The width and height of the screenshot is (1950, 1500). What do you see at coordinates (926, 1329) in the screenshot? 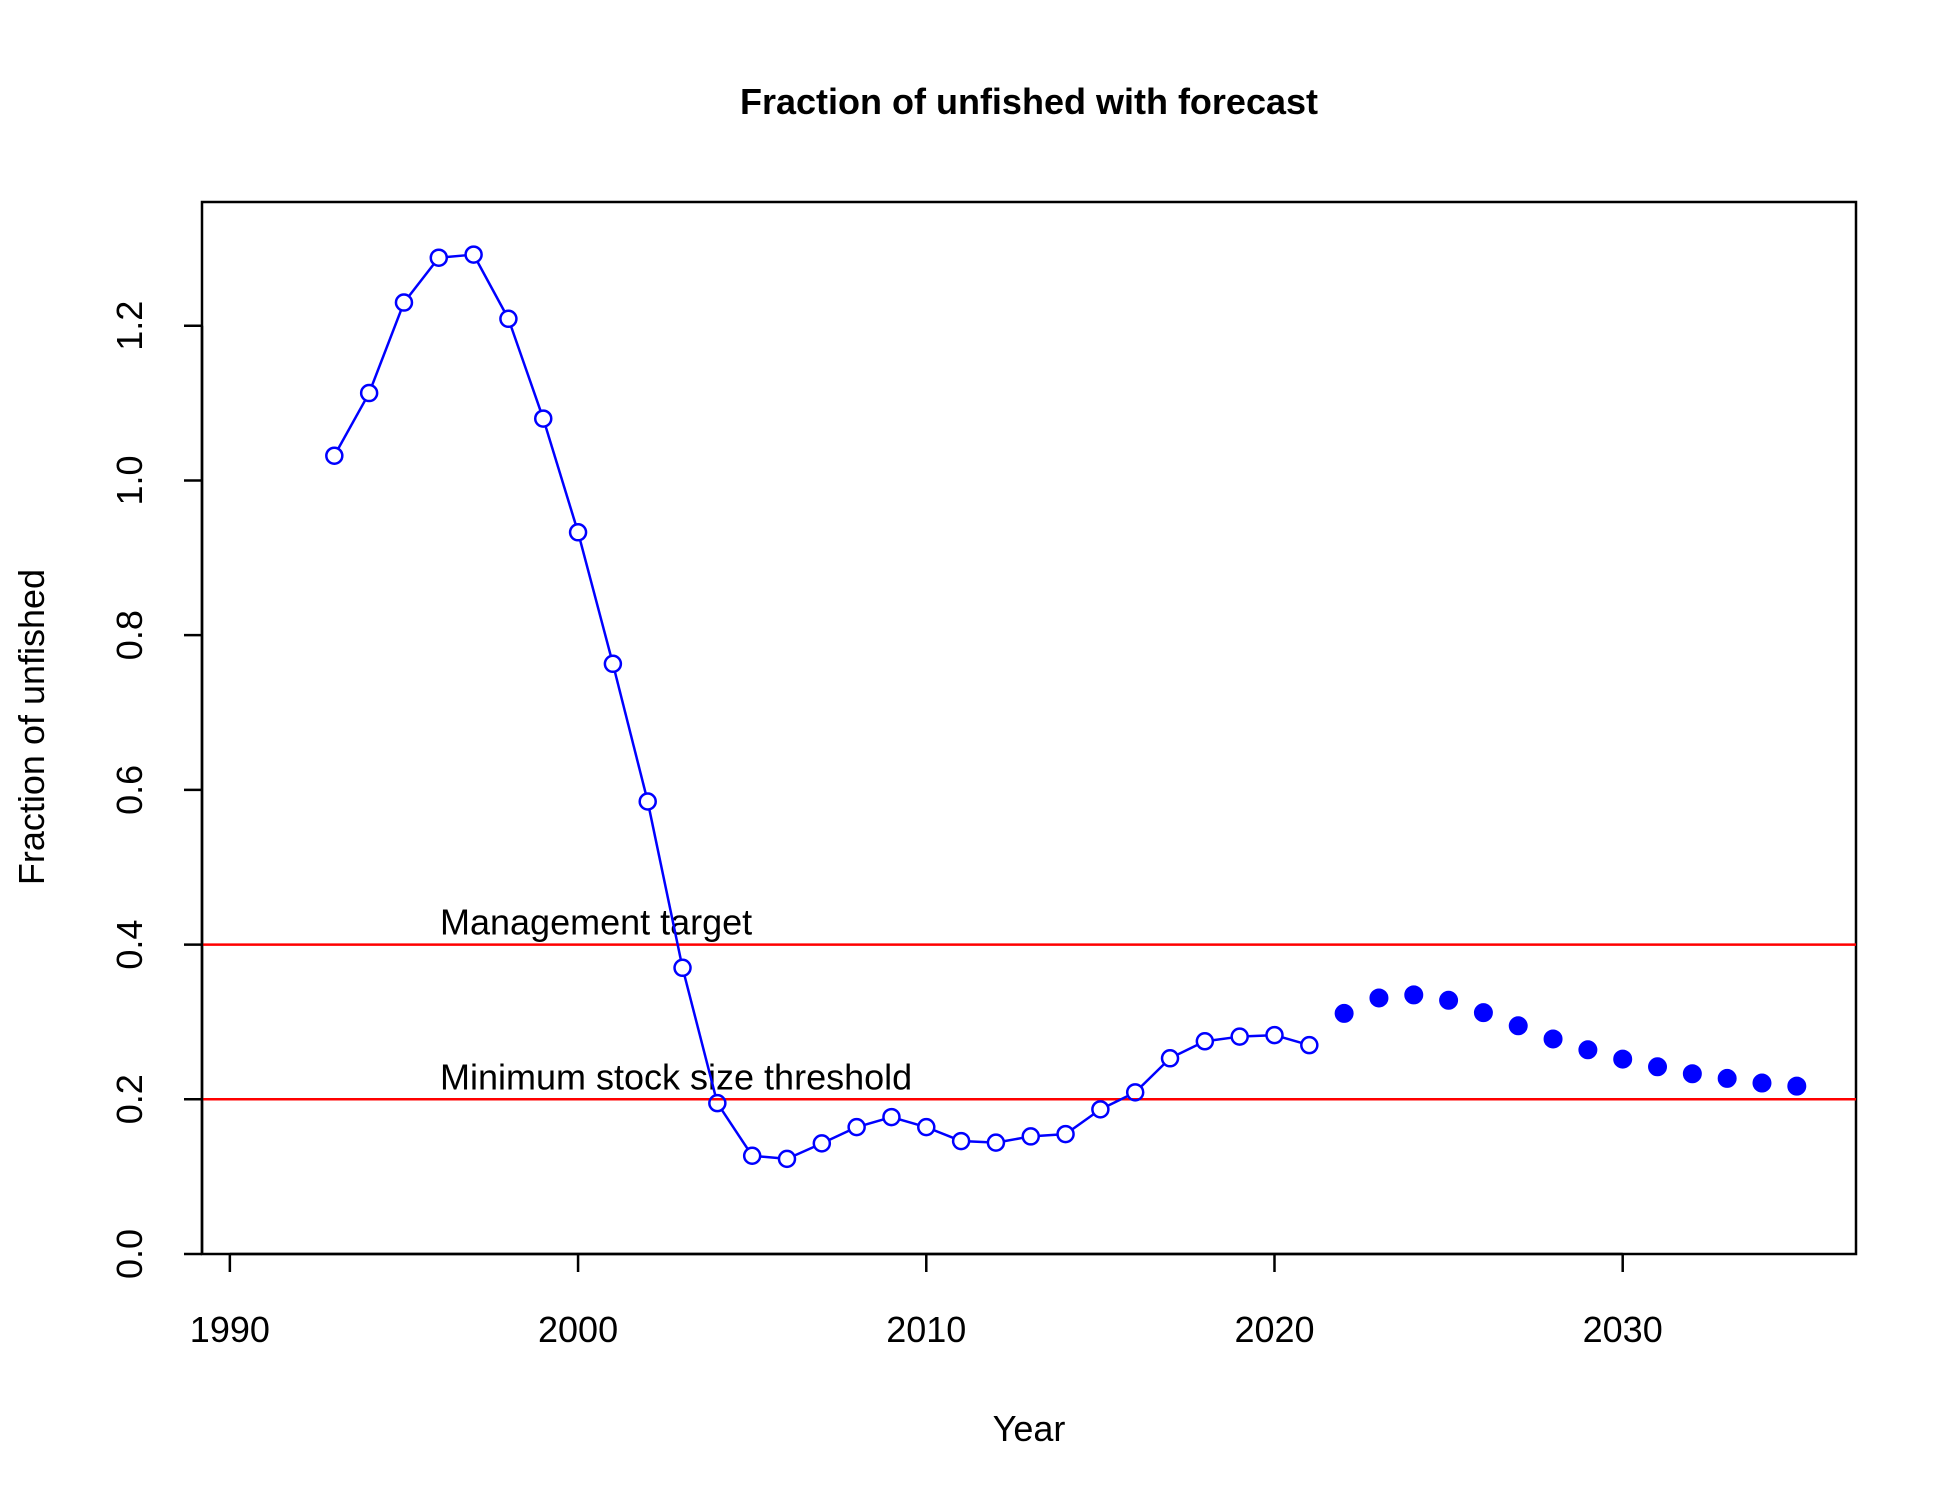
I see `x-tick-label: 2010` at bounding box center [926, 1329].